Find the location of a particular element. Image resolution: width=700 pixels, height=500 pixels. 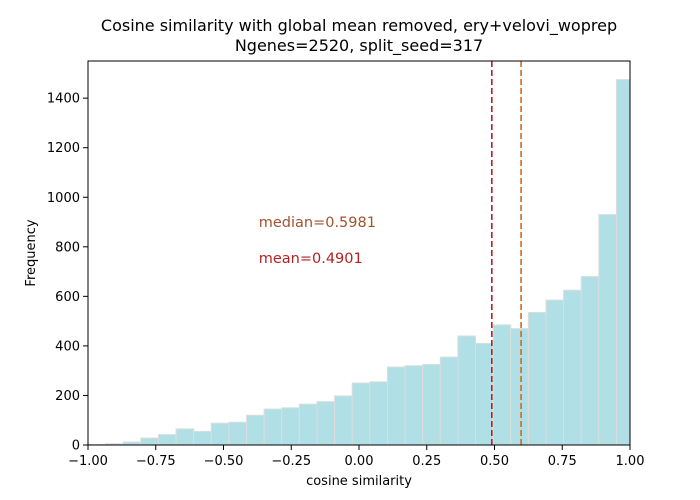

x-tick-label: −0.50 is located at coordinates (224, 461).